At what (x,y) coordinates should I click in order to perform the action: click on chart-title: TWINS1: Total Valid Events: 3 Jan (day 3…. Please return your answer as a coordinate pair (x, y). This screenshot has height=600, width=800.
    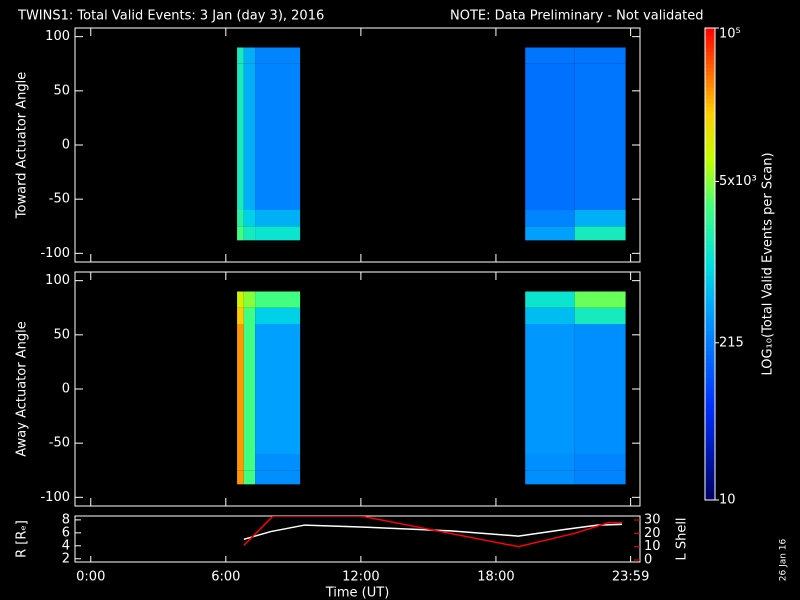
    Looking at the image, I should click on (170, 16).